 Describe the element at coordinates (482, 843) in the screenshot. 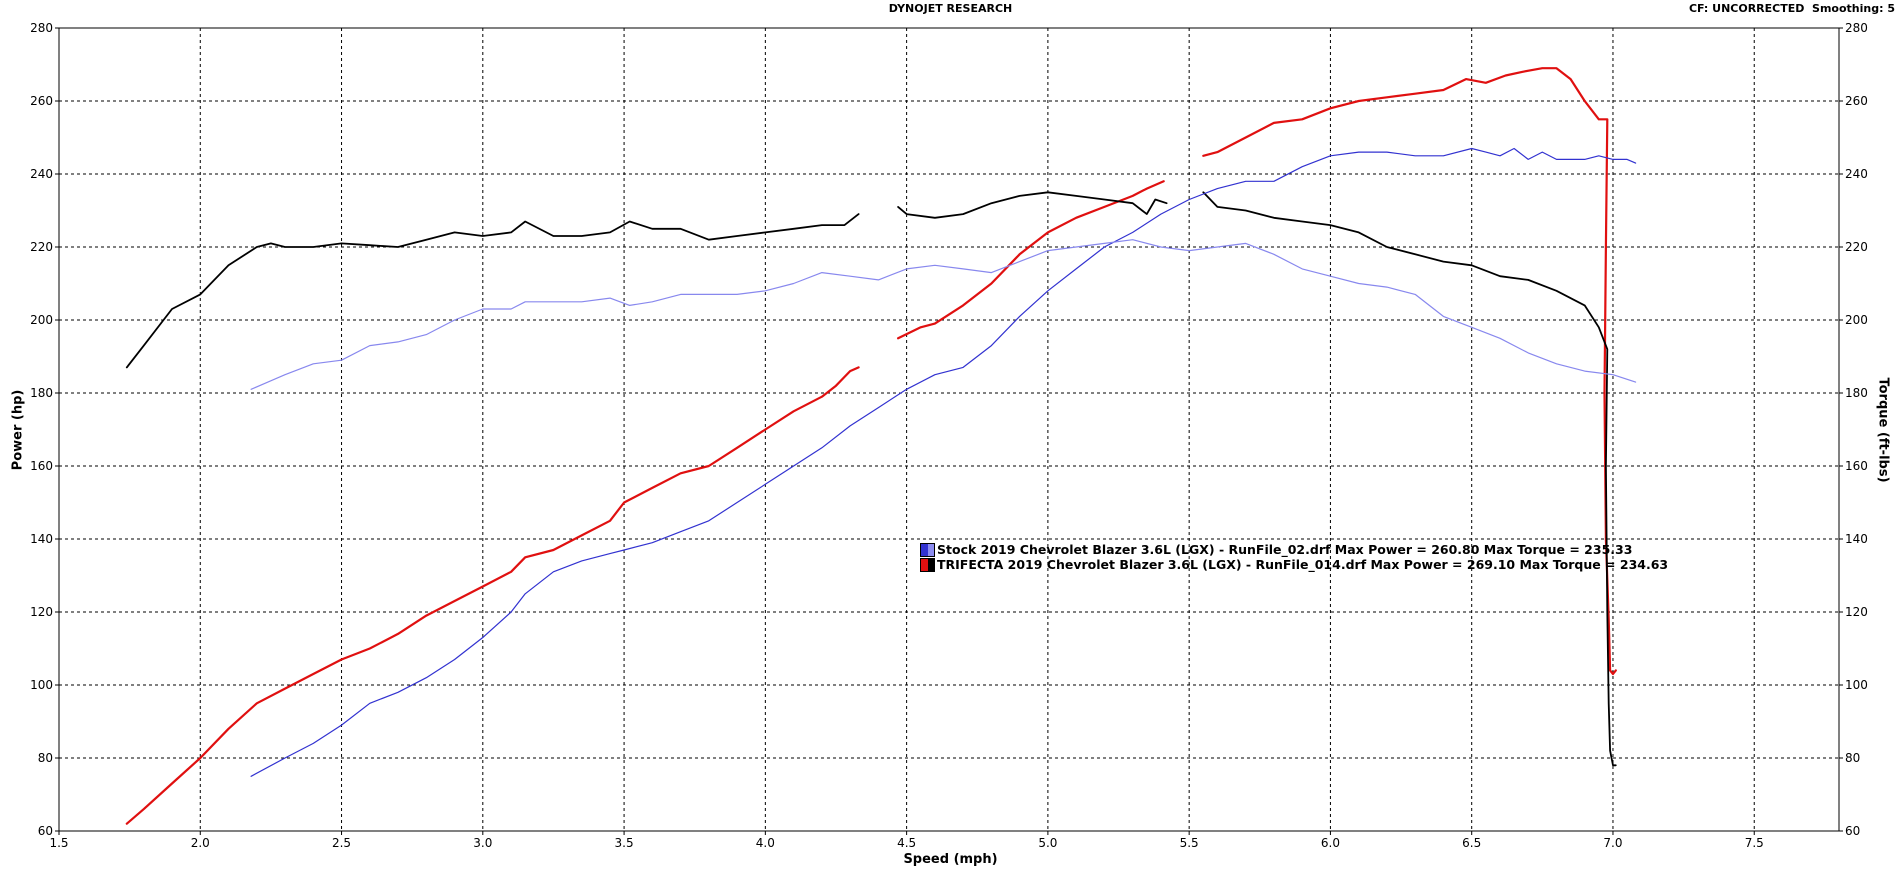

I see `x-tick-label: 3.0` at that location.